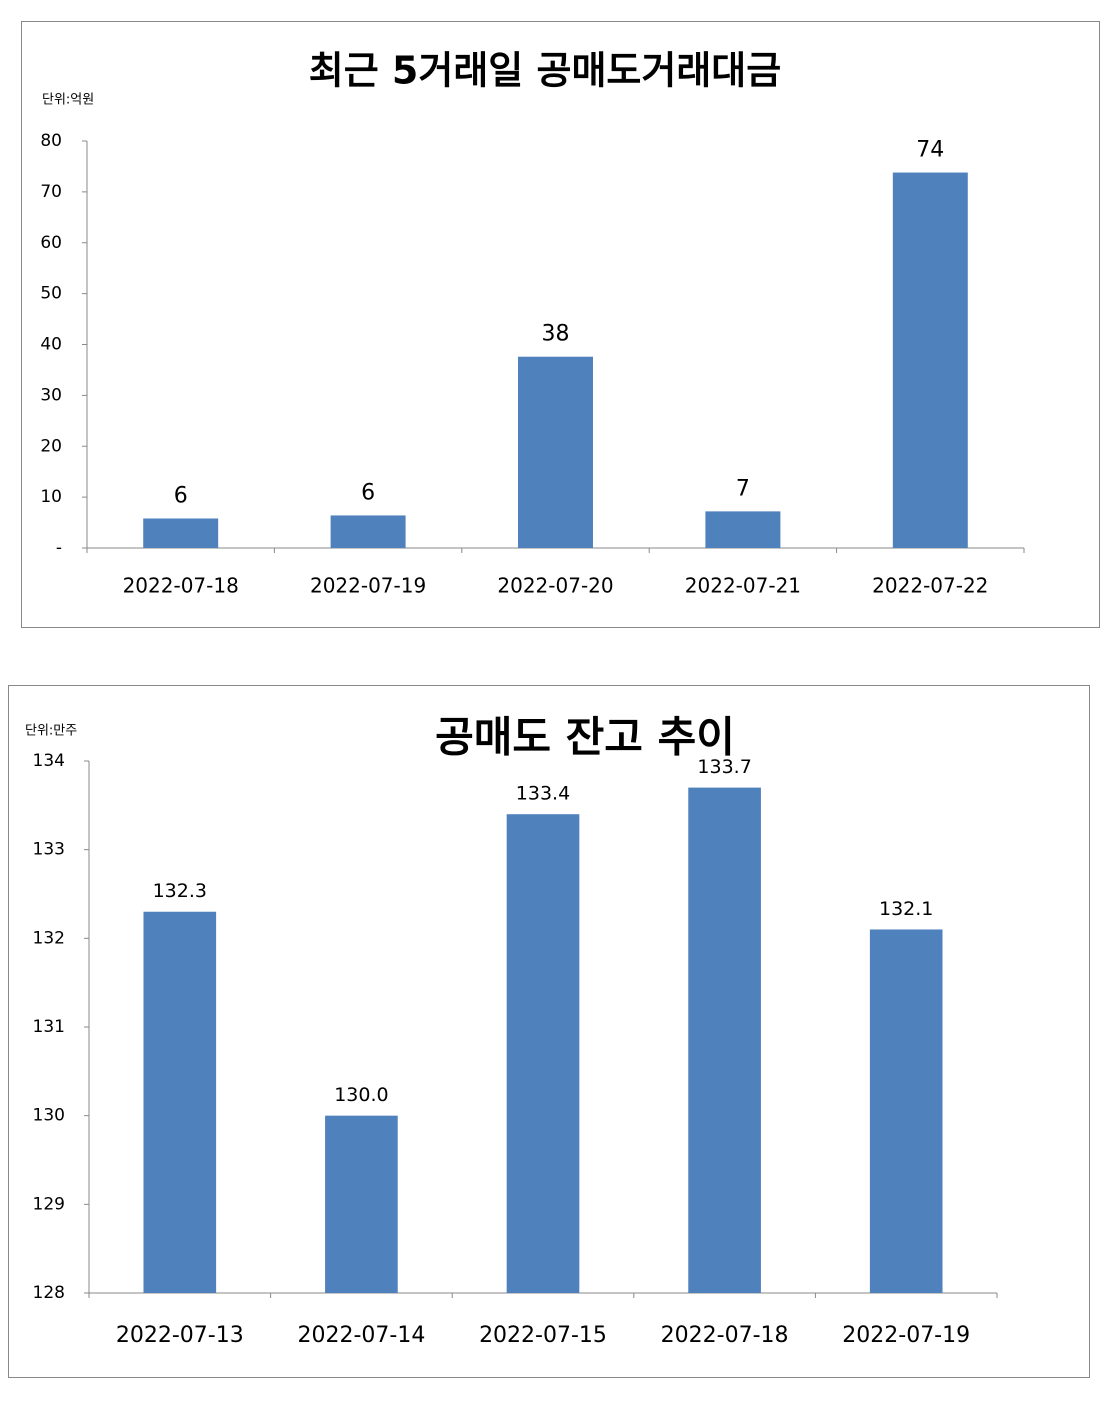 This screenshot has width=1116, height=1413. Describe the element at coordinates (49, 1027) in the screenshot. I see `y-tick-label: 131` at that location.